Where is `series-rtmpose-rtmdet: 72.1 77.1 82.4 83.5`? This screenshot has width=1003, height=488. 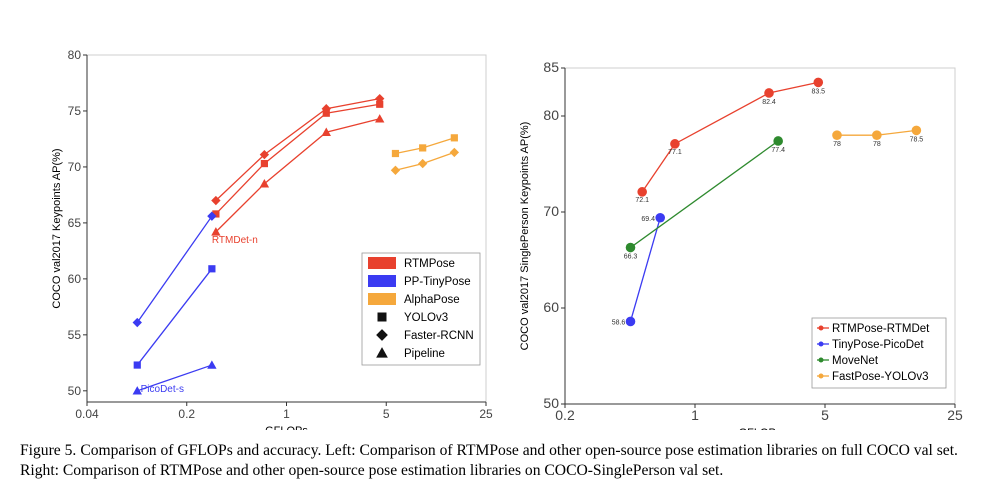
series-rtmpose-rtmdet: 72.1 77.1 82.4 83.5 is located at coordinates (730, 140).